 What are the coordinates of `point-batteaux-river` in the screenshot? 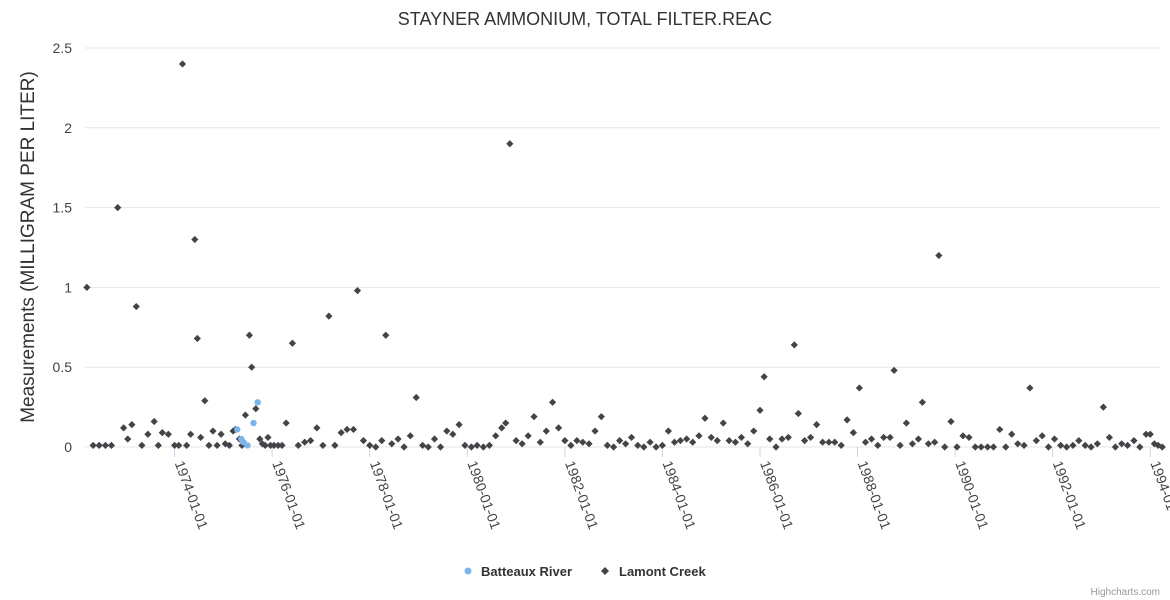 It's located at (257, 402).